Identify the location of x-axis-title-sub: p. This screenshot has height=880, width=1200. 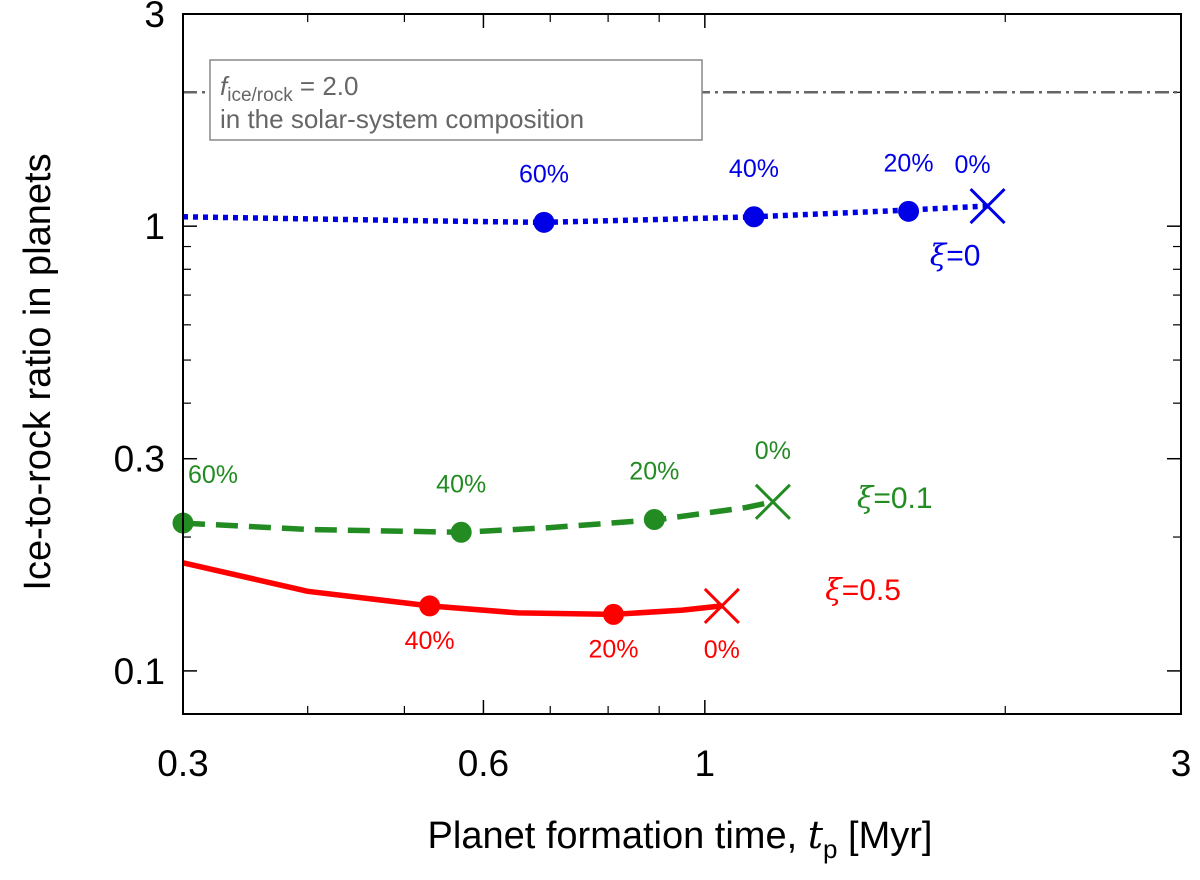
(830, 849).